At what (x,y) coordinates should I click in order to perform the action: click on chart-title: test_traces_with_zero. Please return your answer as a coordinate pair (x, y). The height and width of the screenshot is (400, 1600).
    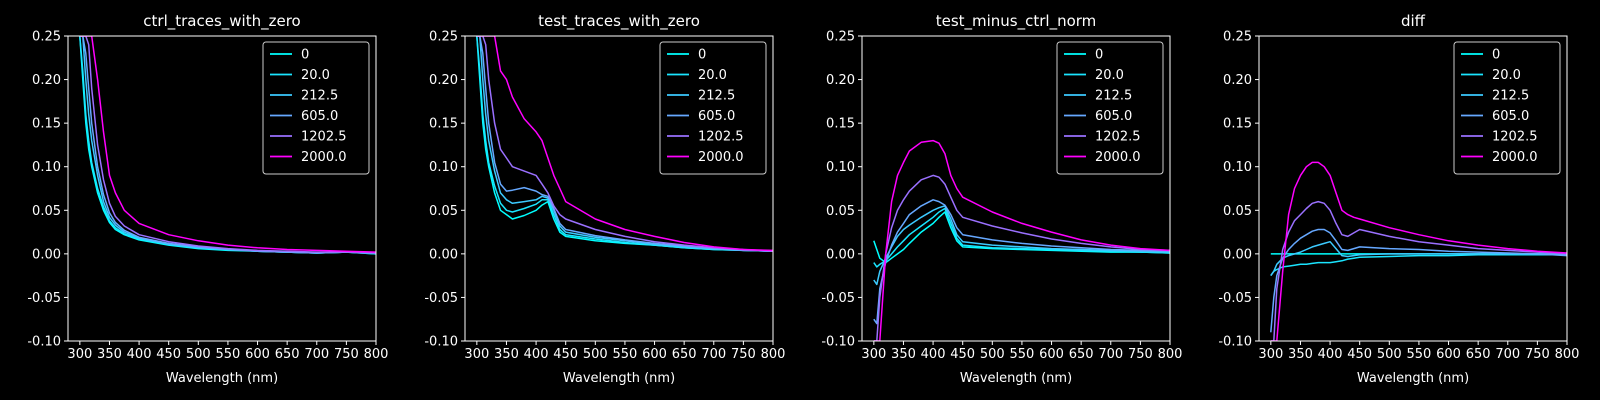
    Looking at the image, I should click on (619, 21).